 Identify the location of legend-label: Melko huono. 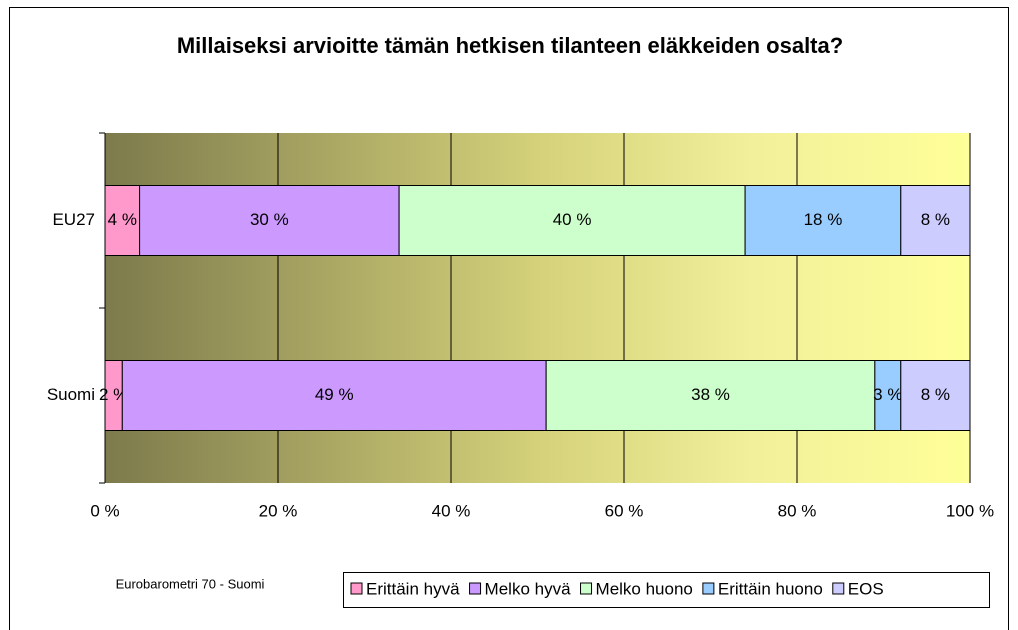
(644, 588).